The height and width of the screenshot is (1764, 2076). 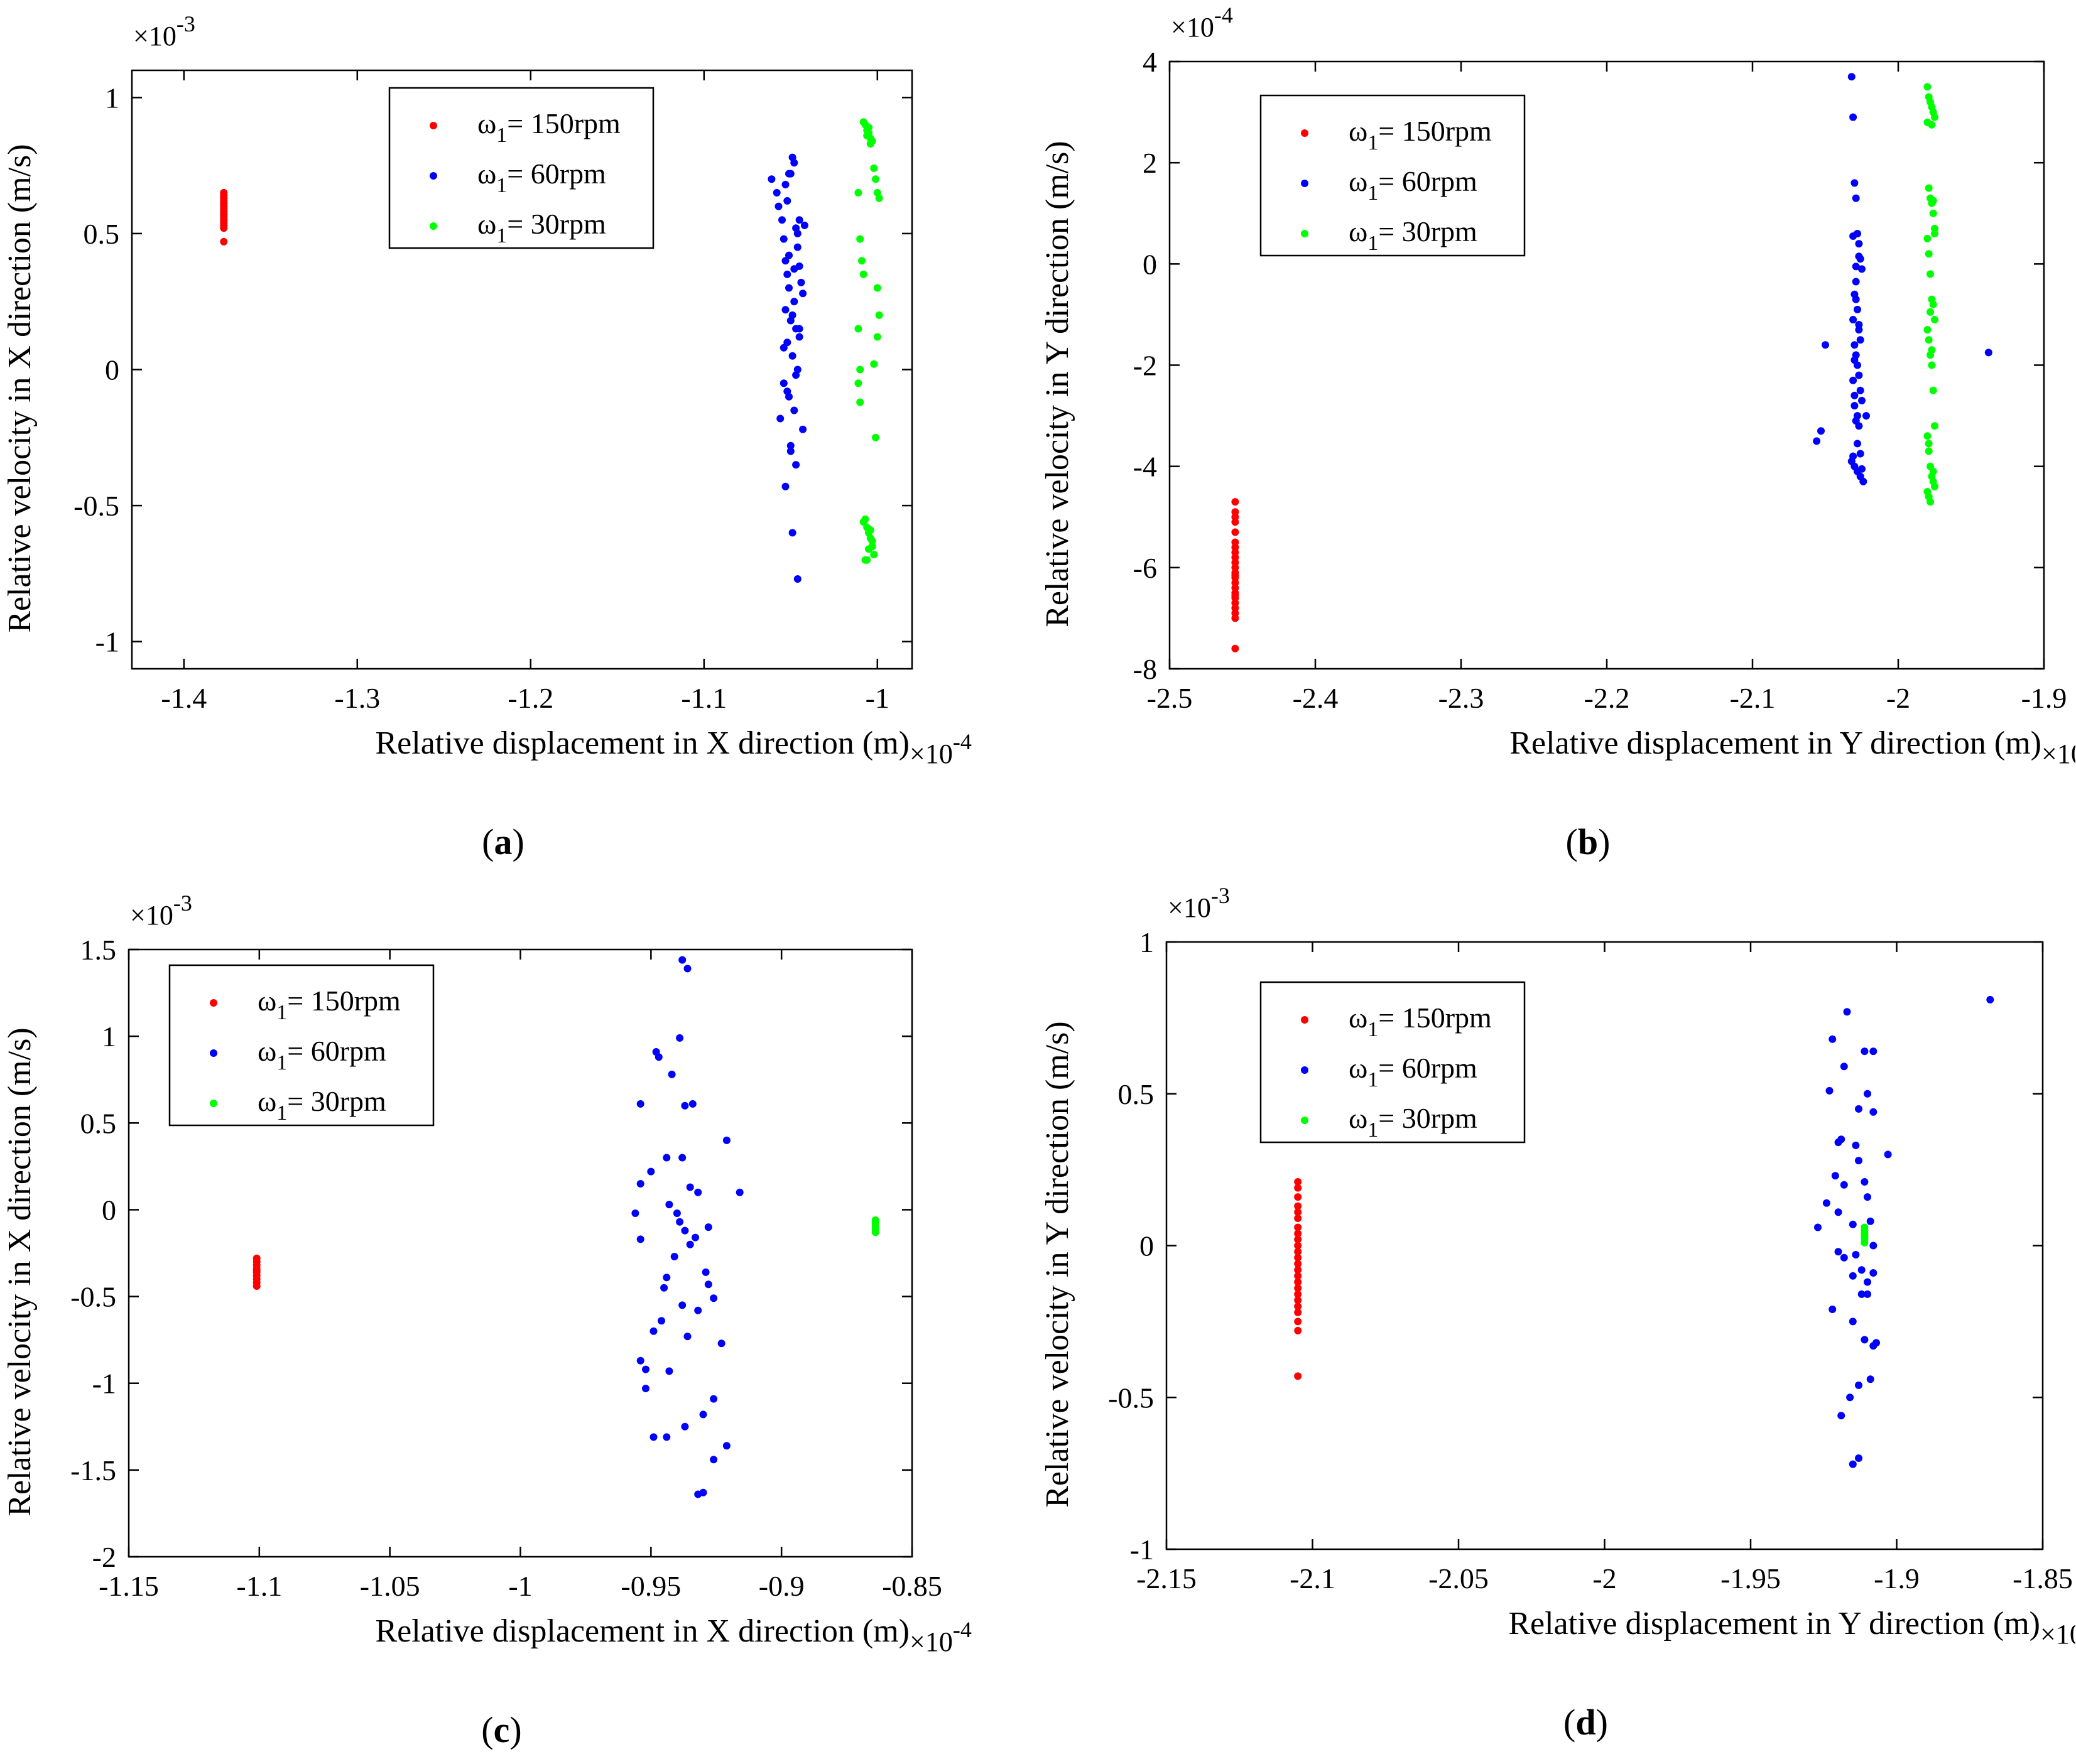 I want to click on x-tick-label: -1.15, so click(x=129, y=1586).